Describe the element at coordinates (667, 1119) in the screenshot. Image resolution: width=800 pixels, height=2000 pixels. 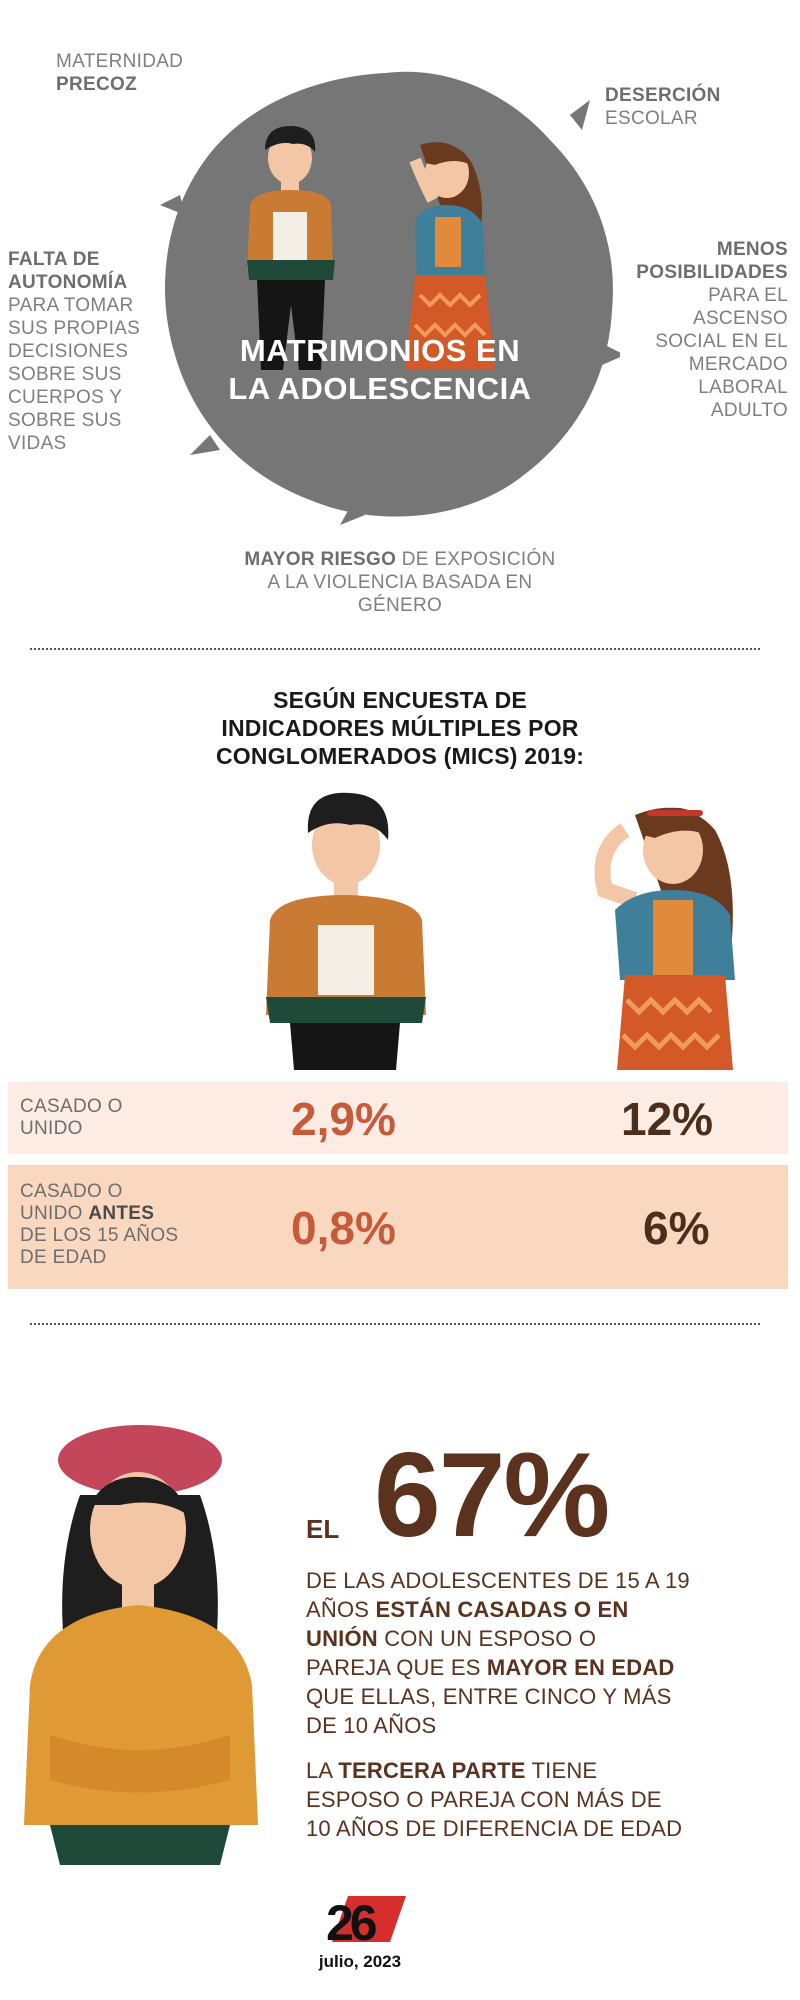
I see `row1-female-value: 12%` at that location.